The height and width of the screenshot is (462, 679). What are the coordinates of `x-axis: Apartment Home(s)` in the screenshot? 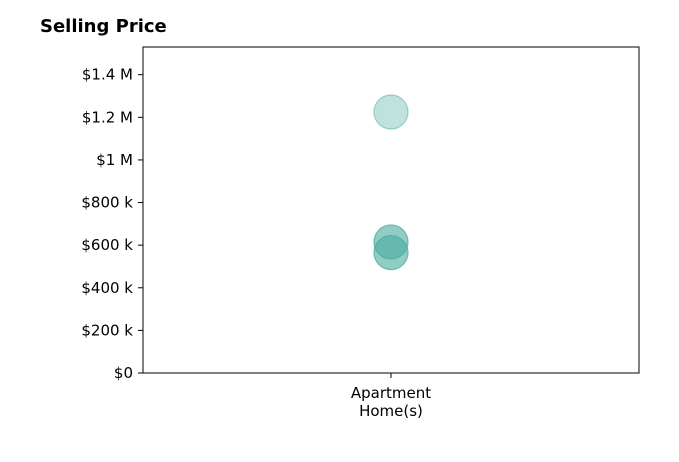 It's located at (391, 396).